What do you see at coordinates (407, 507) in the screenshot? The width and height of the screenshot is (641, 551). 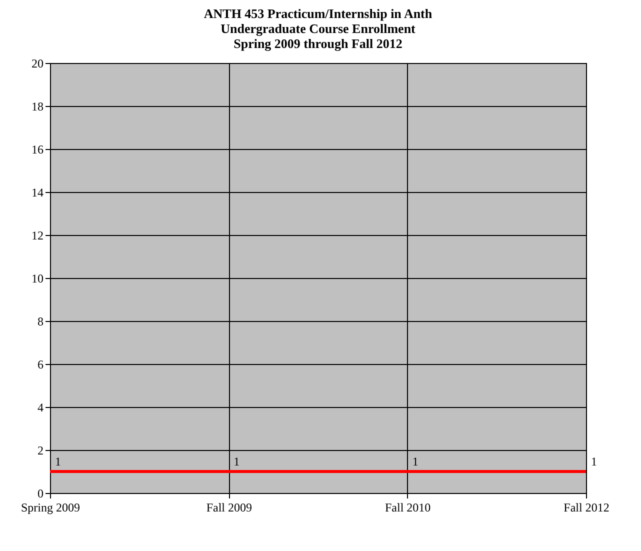 I see `x-tick-label: Fall 2010` at bounding box center [407, 507].